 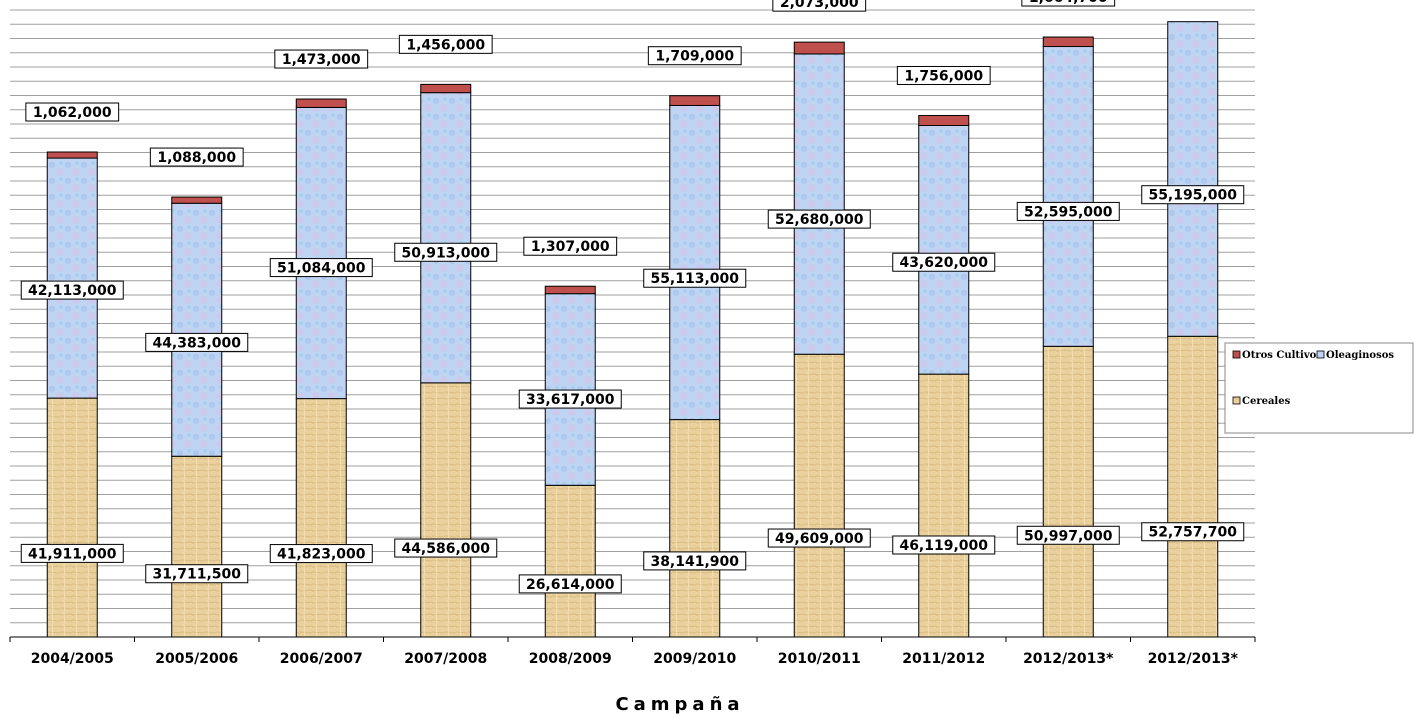 I want to click on legend-entry: Oleaginosos, so click(x=1360, y=355).